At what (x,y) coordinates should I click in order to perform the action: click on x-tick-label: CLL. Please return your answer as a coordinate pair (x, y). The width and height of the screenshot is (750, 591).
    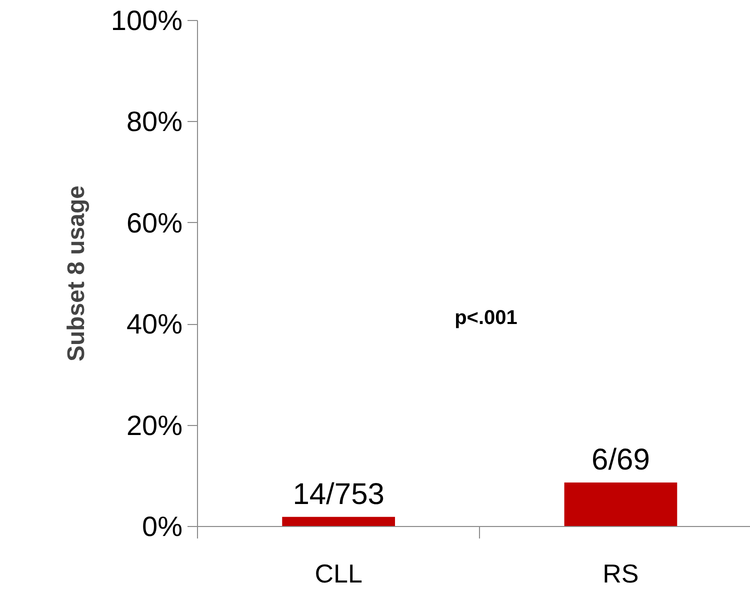
    Looking at the image, I should click on (338, 573).